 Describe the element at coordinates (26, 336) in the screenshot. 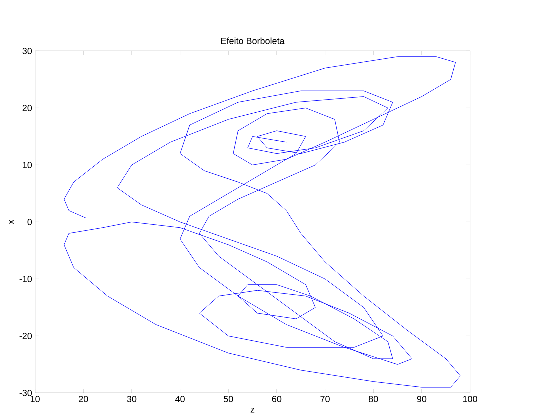

I see `y-tick-label: -20` at that location.